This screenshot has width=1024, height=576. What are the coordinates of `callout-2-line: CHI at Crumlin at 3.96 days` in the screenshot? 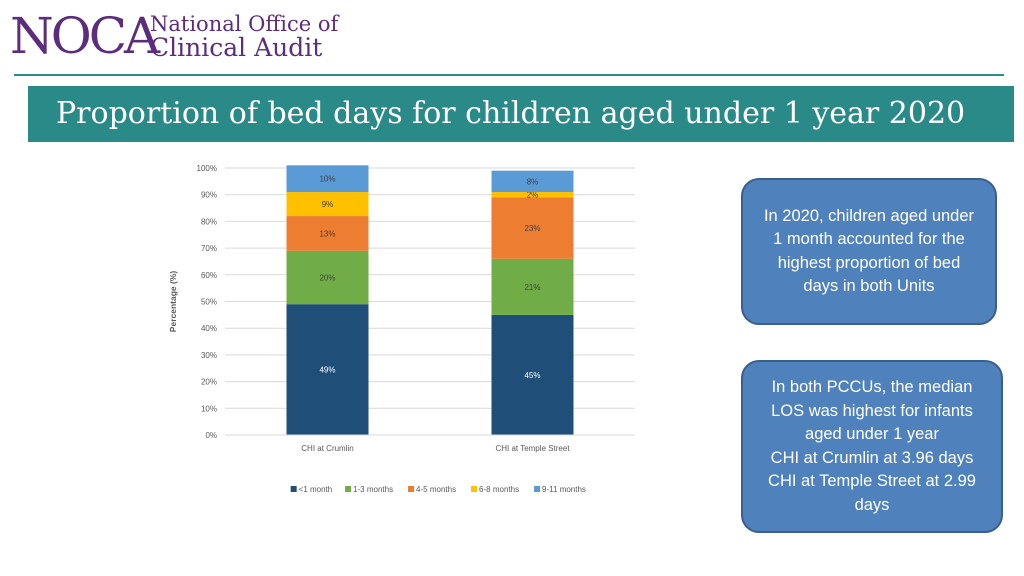 It's located at (872, 457).